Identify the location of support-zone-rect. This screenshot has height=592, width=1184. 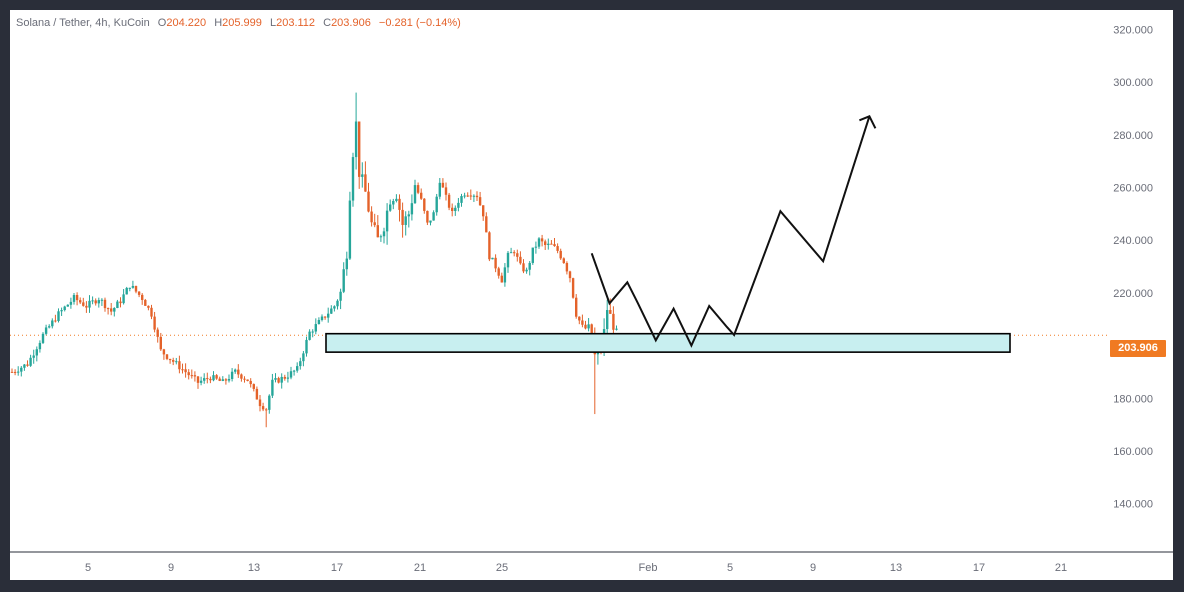
(668, 342).